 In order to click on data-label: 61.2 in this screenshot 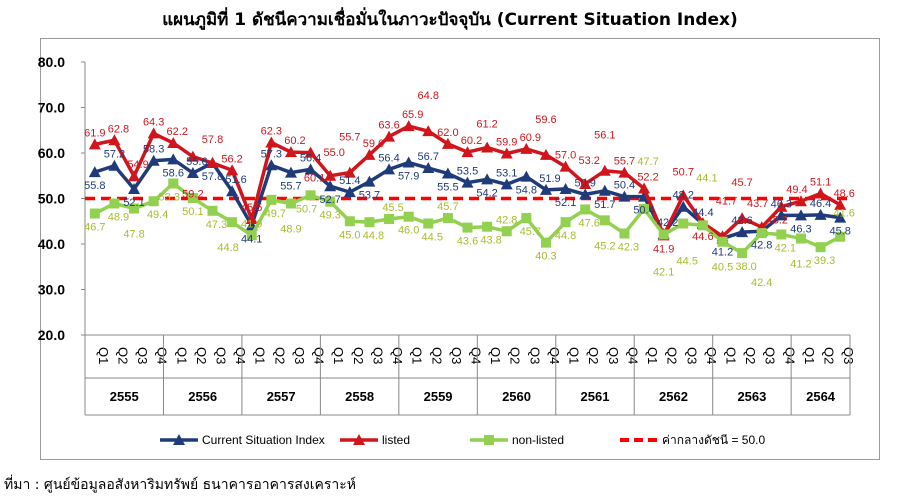, I will do `click(486, 125)`.